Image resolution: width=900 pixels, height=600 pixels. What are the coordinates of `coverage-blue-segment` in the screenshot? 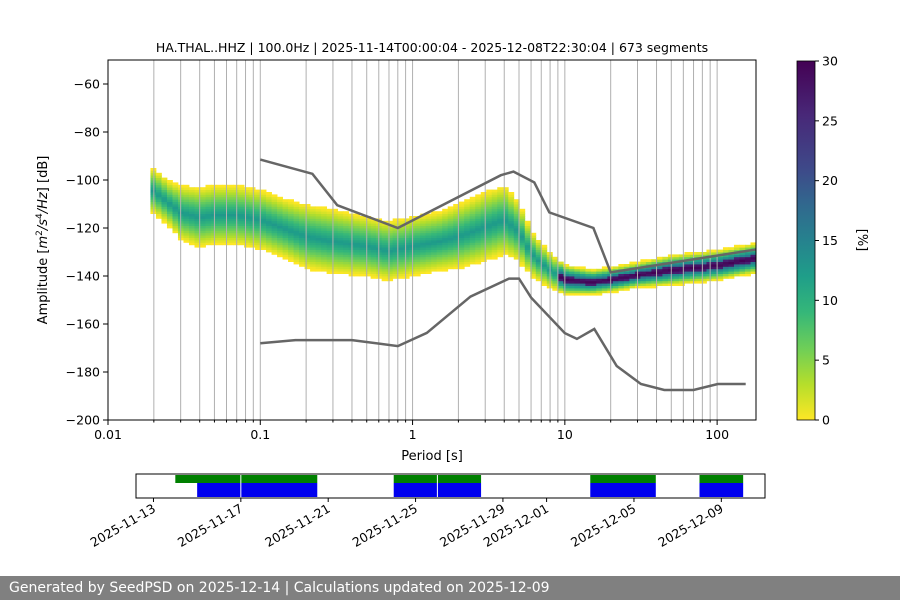 It's located at (721, 490).